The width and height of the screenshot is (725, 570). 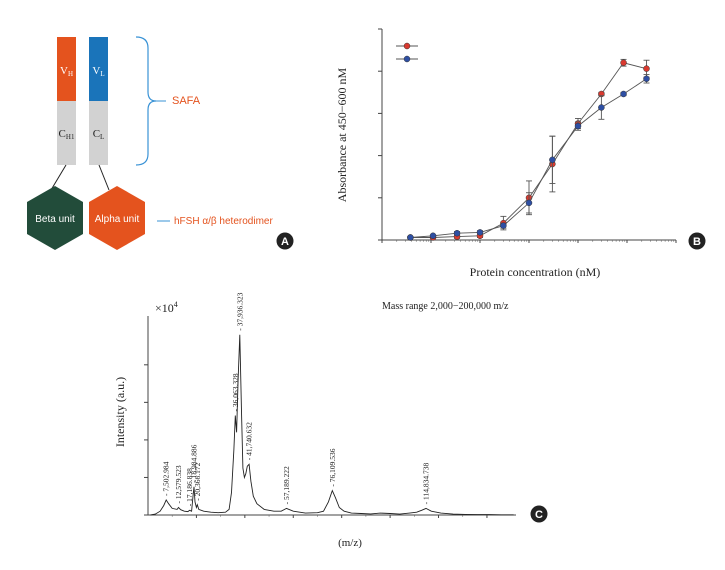 What do you see at coordinates (407, 52) in the screenshot?
I see `chart-b-legend` at bounding box center [407, 52].